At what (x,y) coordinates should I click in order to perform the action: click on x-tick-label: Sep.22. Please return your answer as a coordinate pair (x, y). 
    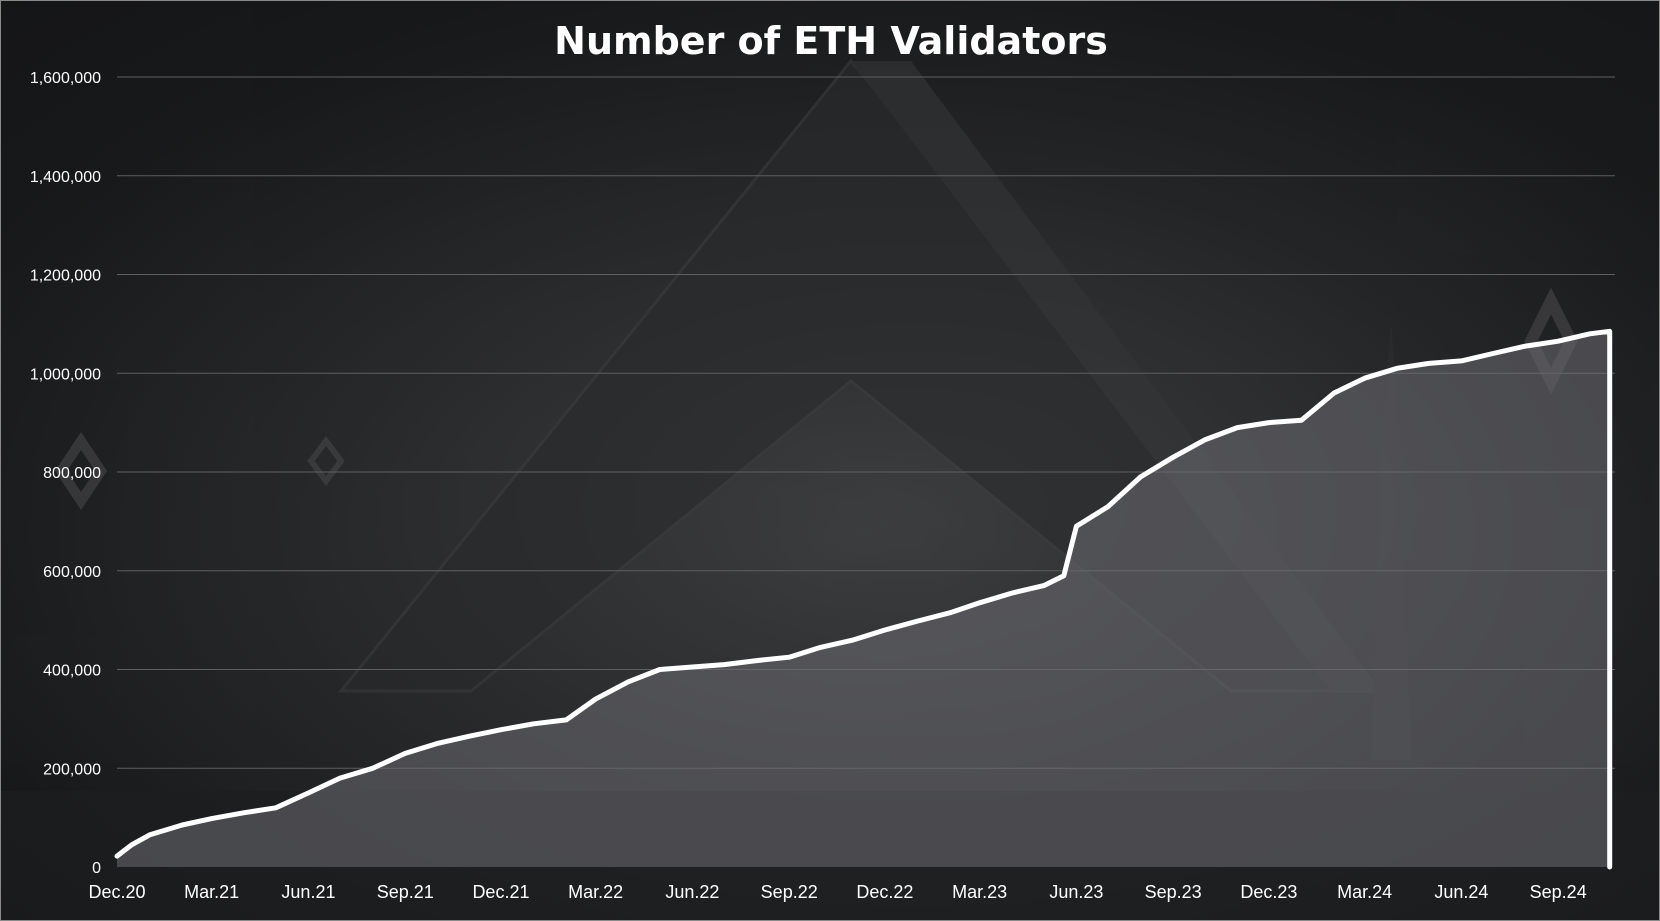
    Looking at the image, I should click on (789, 892).